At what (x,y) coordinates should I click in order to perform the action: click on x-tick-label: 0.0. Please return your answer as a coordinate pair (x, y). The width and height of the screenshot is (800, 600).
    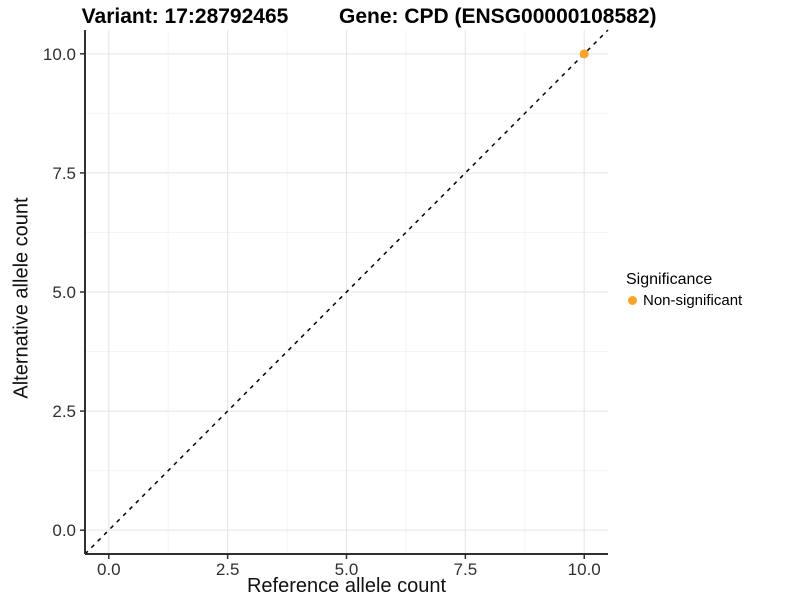
    Looking at the image, I should click on (109, 569).